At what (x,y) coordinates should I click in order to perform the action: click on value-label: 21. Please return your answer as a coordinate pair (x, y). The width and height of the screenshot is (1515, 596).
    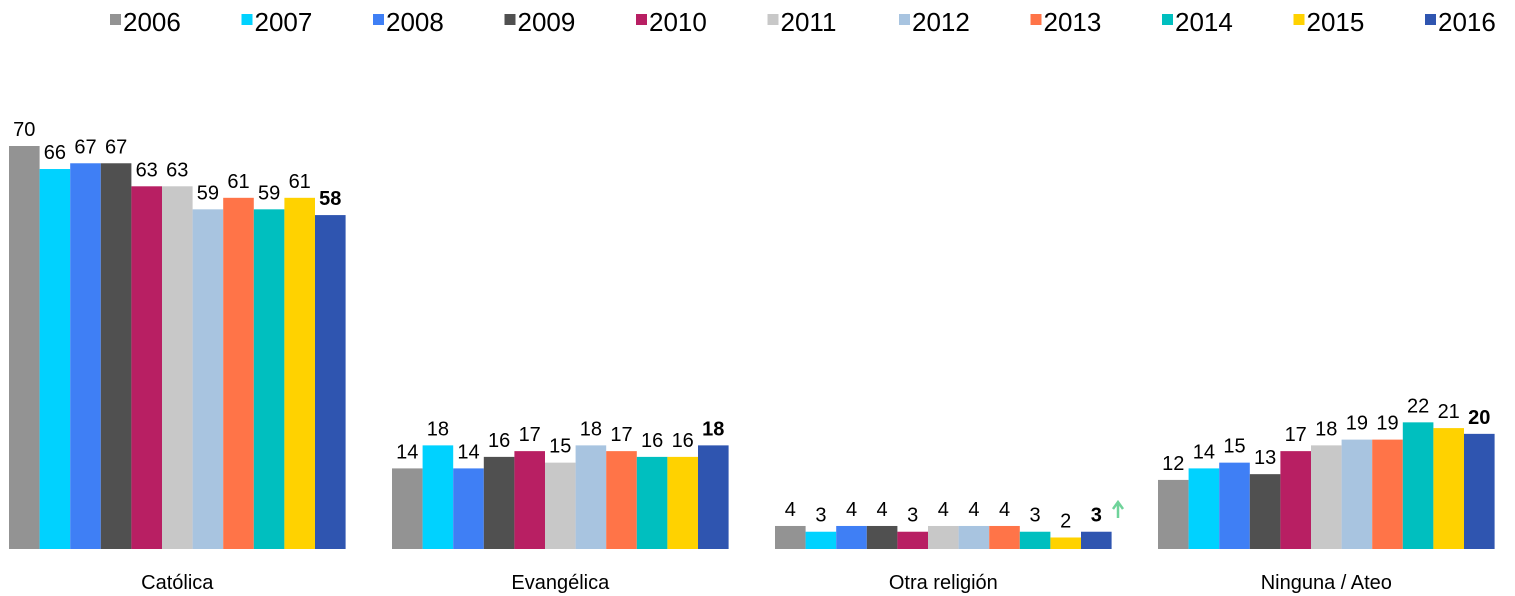
    Looking at the image, I should click on (1449, 412).